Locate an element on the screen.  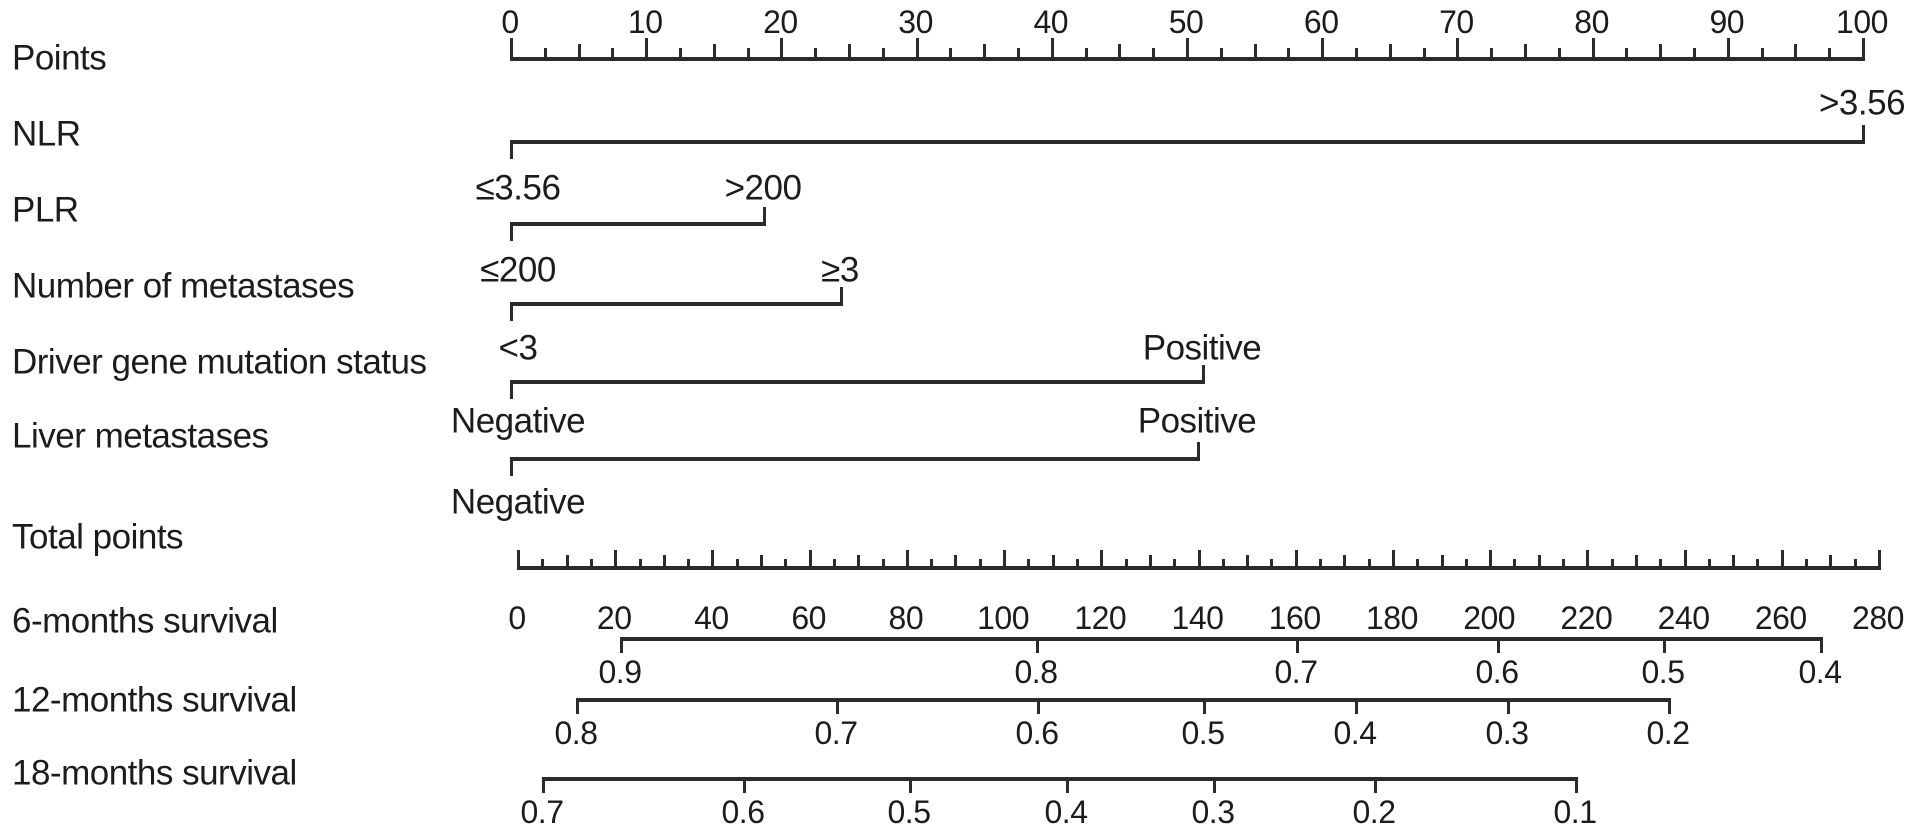
row-label-metastases: Number of metastases is located at coordinates (183, 286).